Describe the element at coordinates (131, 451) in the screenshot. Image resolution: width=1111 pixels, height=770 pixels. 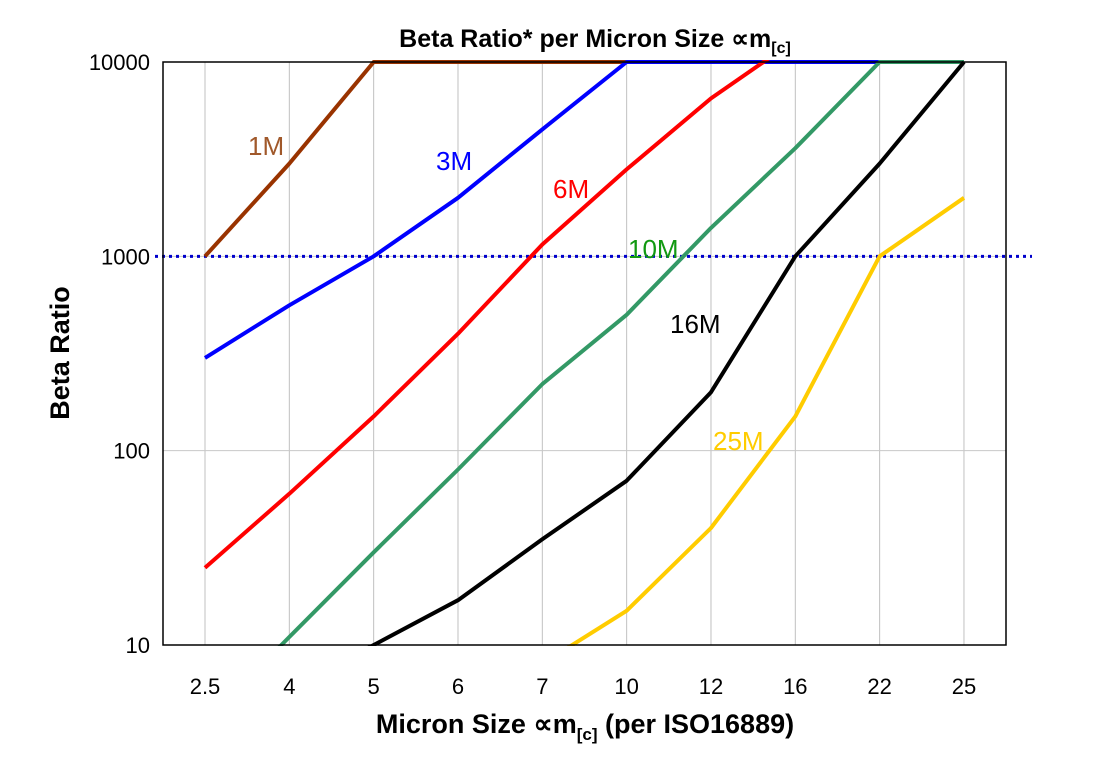
I see `y-tick-label: 100` at that location.